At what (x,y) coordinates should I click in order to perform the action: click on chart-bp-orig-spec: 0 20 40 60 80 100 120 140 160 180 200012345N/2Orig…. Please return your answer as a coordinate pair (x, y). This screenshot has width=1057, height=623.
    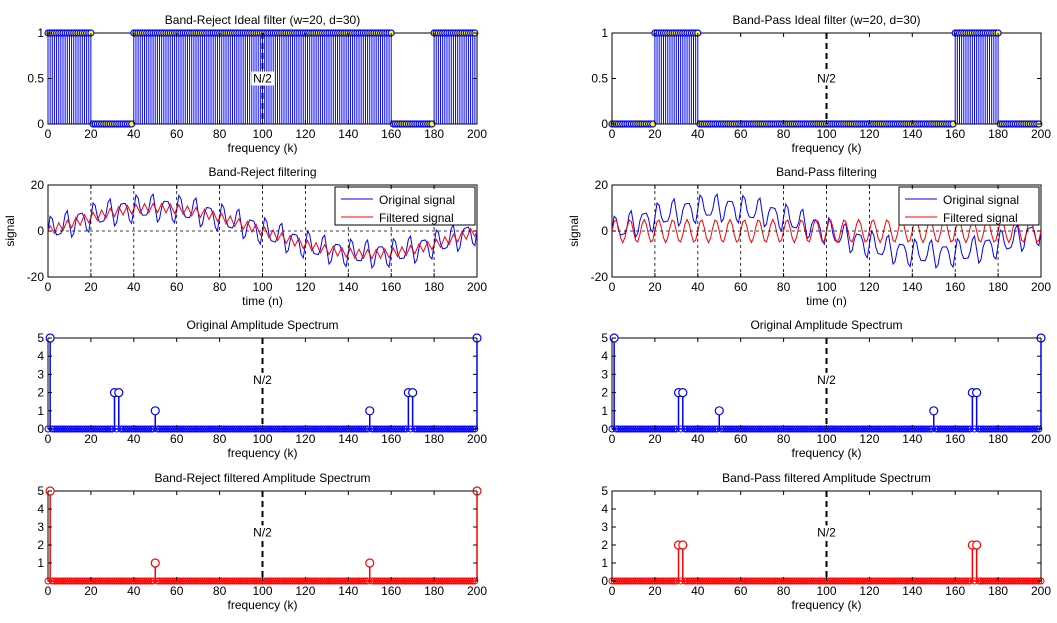
    Looking at the image, I should click on (826, 389).